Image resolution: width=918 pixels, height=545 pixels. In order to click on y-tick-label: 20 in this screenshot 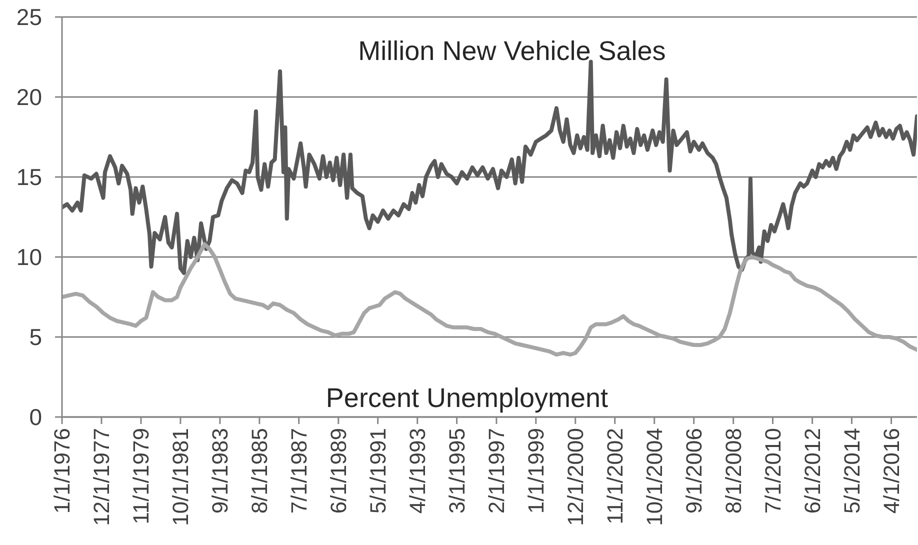, I will do `click(29, 97)`.